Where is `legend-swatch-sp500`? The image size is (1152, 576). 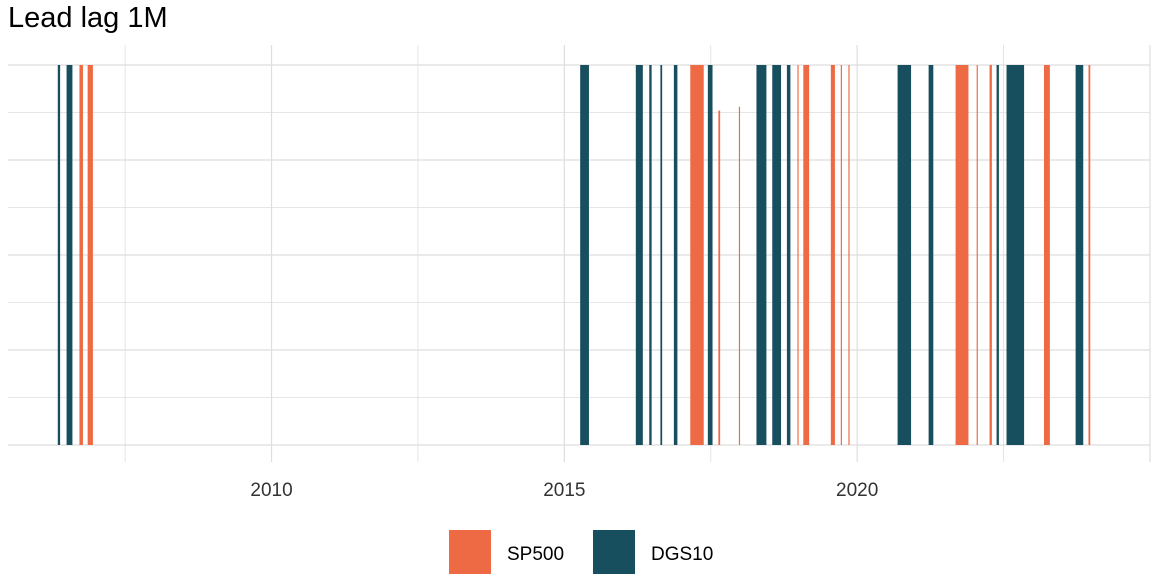
legend-swatch-sp500 is located at coordinates (470, 552).